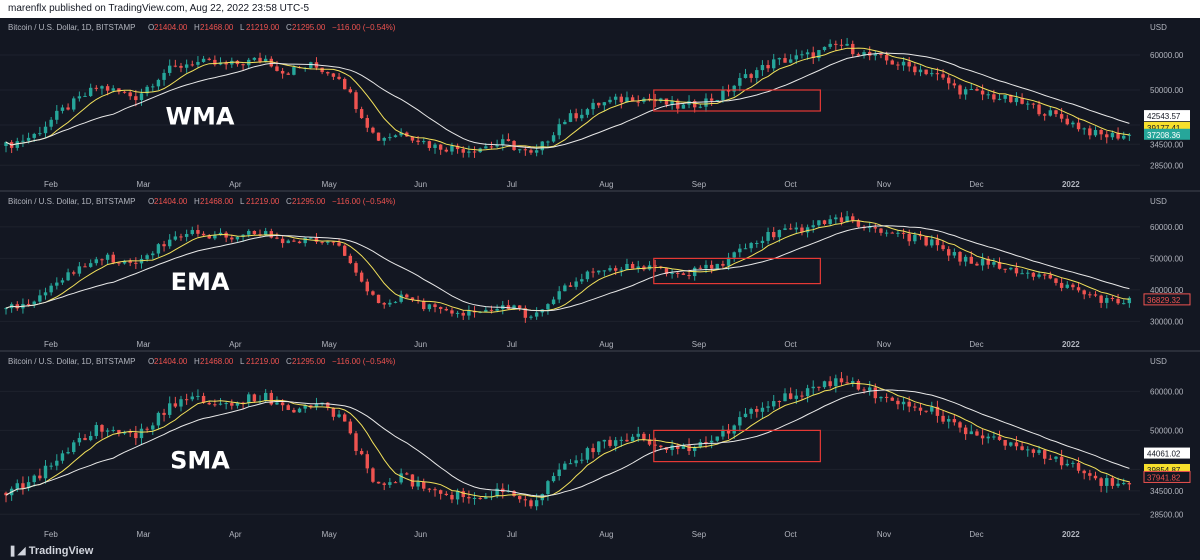 The width and height of the screenshot is (1200, 560). What do you see at coordinates (309, 27) in the screenshot?
I see `ohlc-value: 21295.00` at bounding box center [309, 27].